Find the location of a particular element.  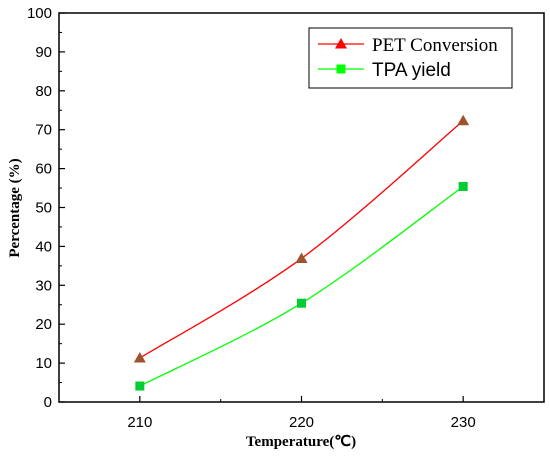

y-tick-label: 90 is located at coordinates (43, 52).